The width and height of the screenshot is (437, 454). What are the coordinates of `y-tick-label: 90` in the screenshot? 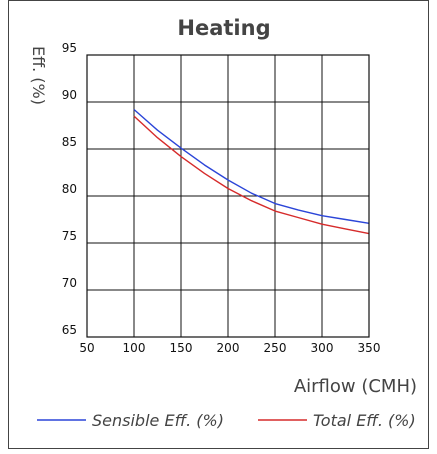 It's located at (69, 95).